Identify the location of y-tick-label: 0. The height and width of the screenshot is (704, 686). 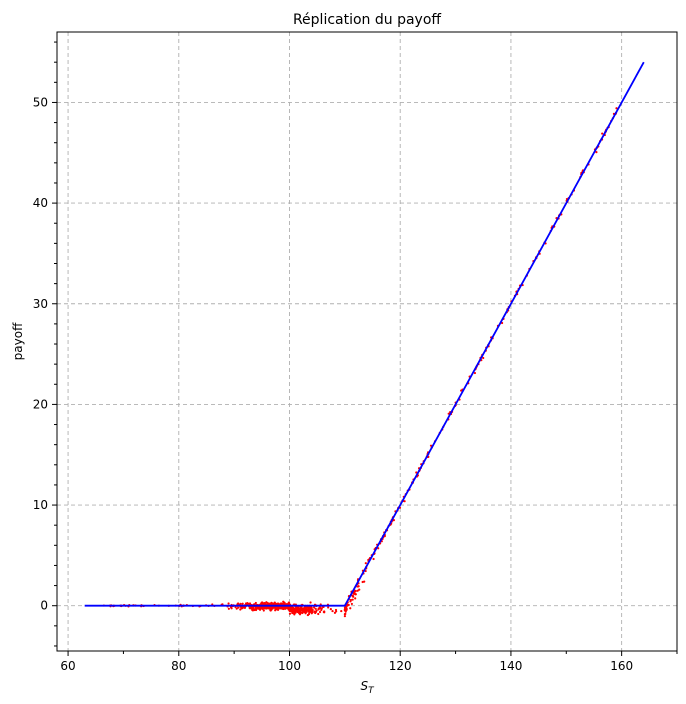
(44, 606).